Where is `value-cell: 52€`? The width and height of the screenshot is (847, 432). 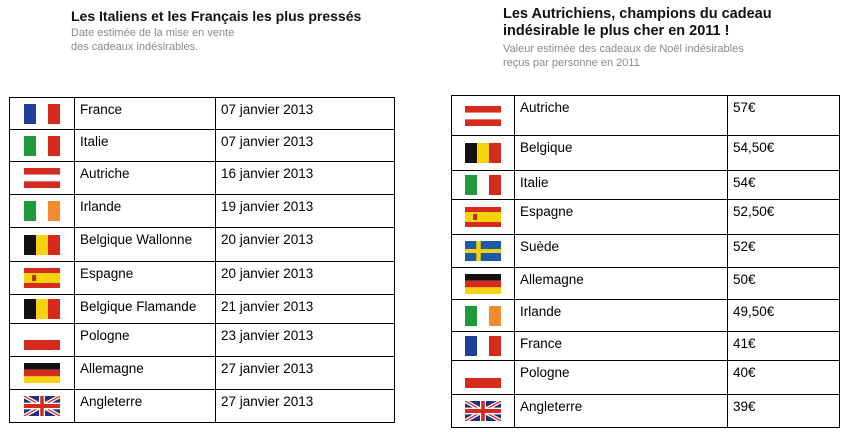
value-cell: 52€ is located at coordinates (783, 251).